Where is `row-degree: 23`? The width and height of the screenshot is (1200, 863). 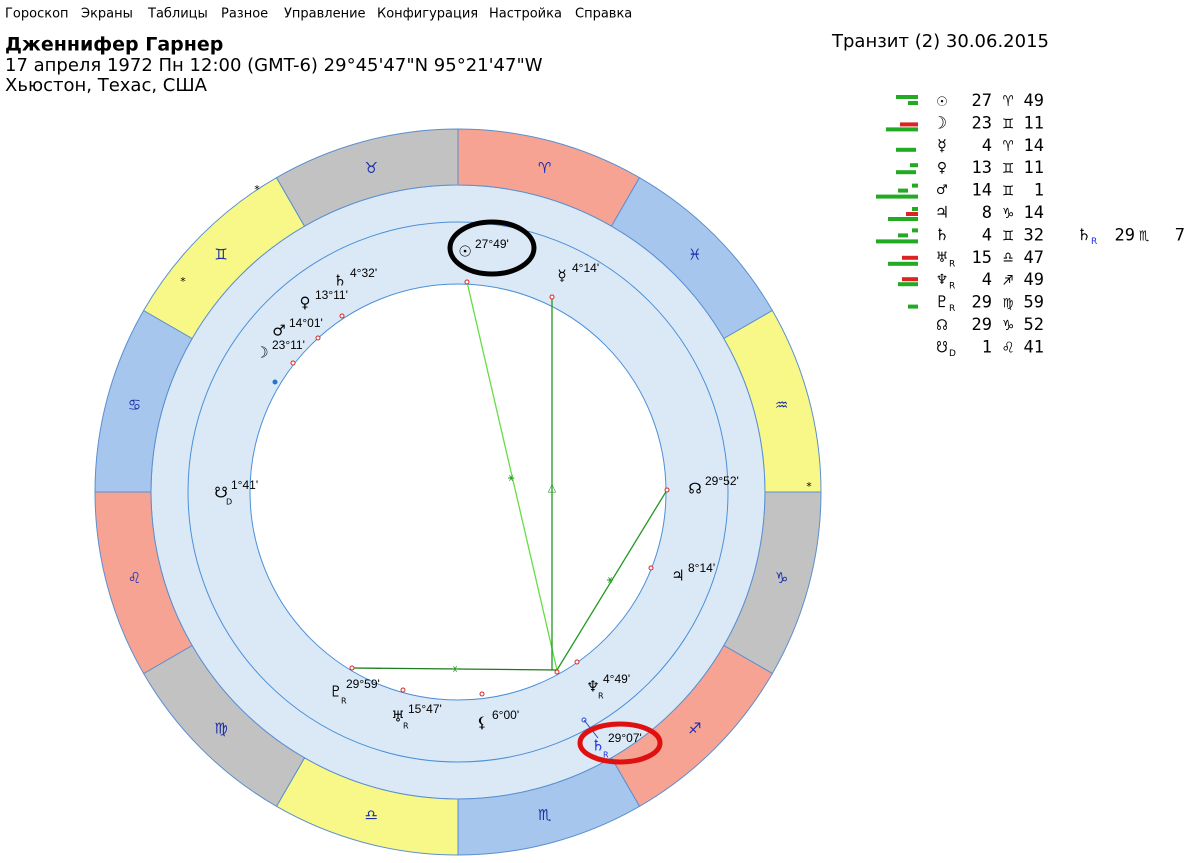
row-degree: 23 is located at coordinates (982, 123).